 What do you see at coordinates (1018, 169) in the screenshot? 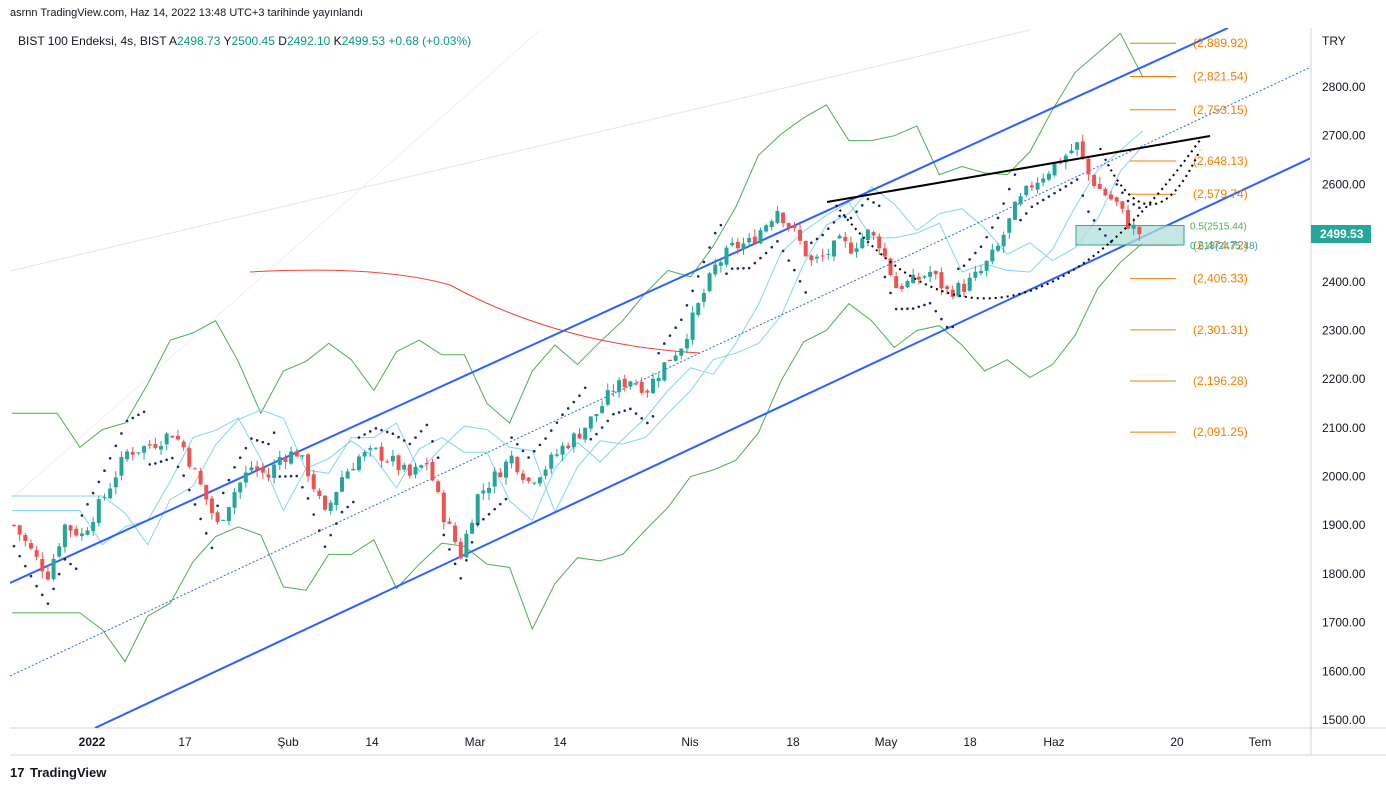
I see `resistance-line` at bounding box center [1018, 169].